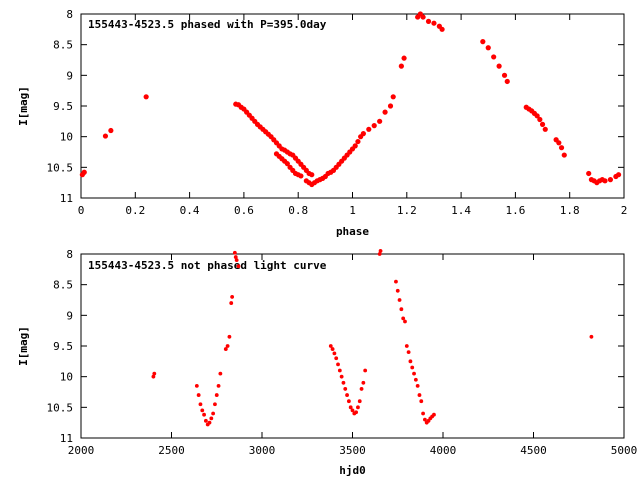 The height and width of the screenshot is (480, 640). I want to click on x-tick-label: 0, so click(81, 210).